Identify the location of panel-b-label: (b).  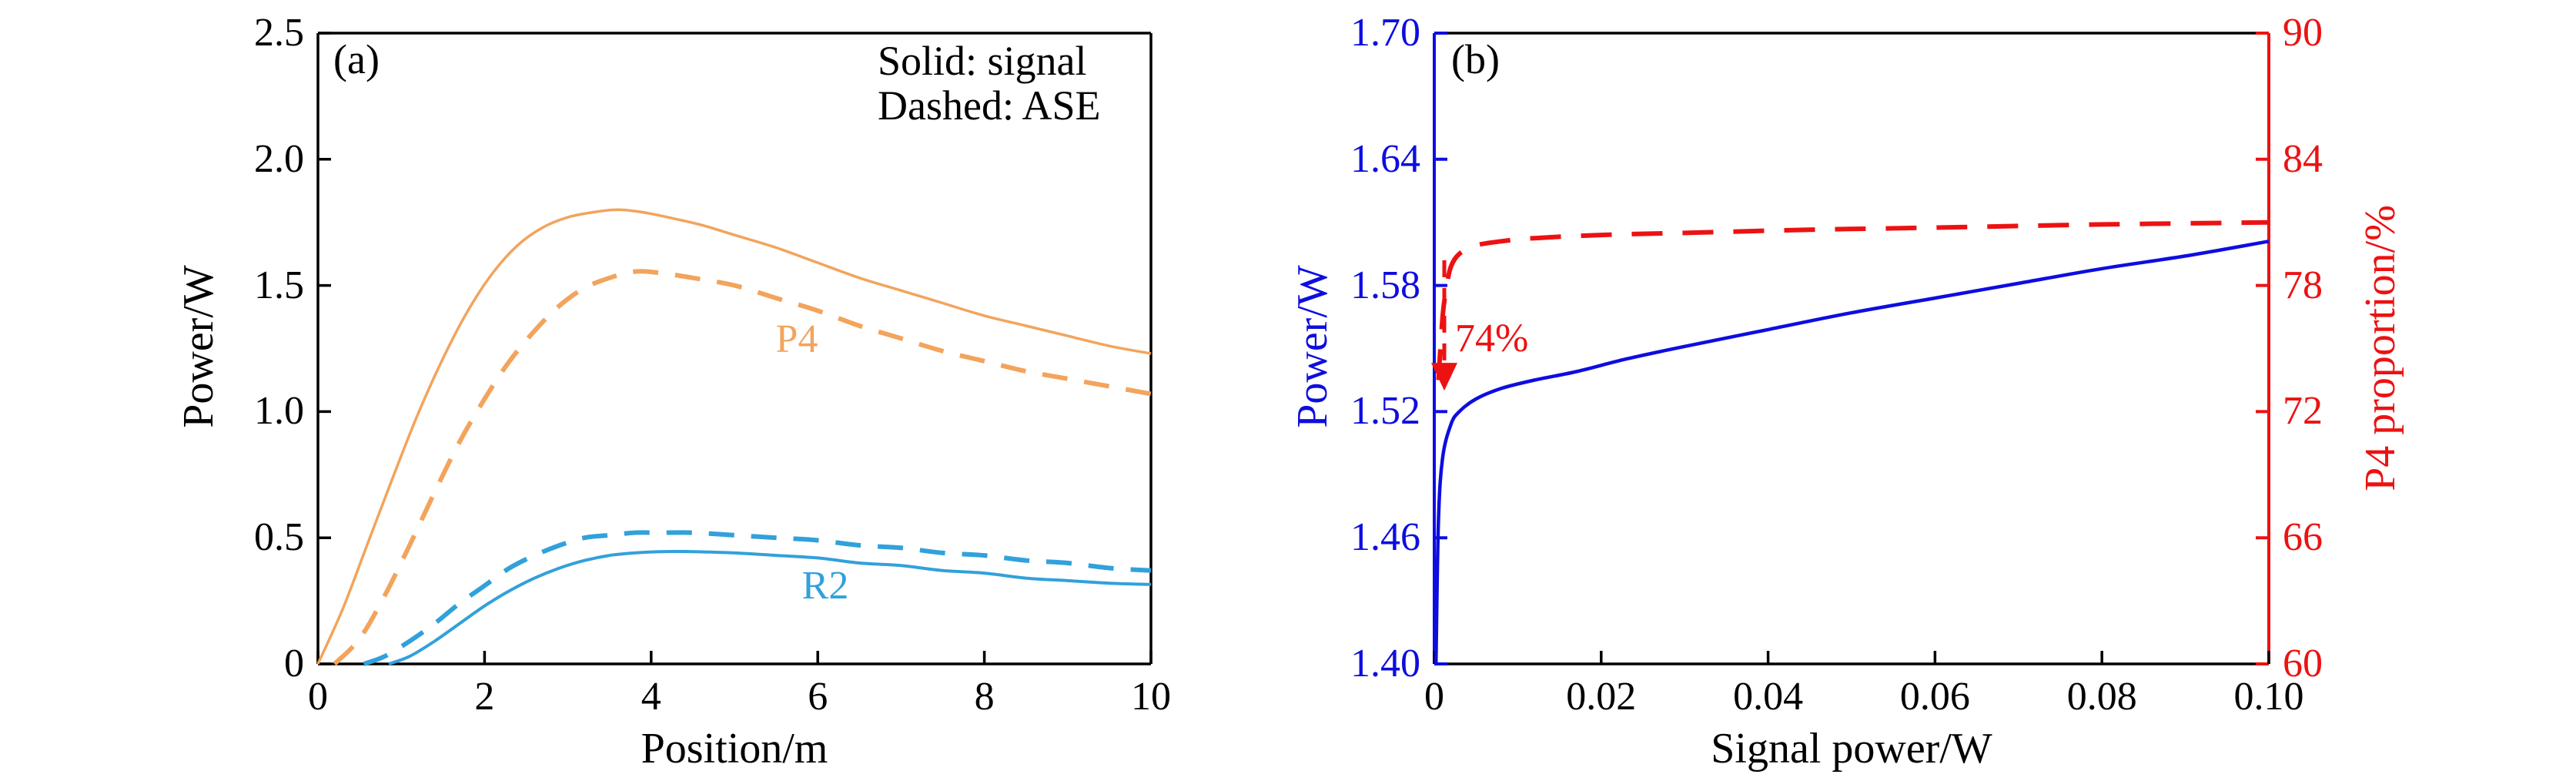
(1475, 59).